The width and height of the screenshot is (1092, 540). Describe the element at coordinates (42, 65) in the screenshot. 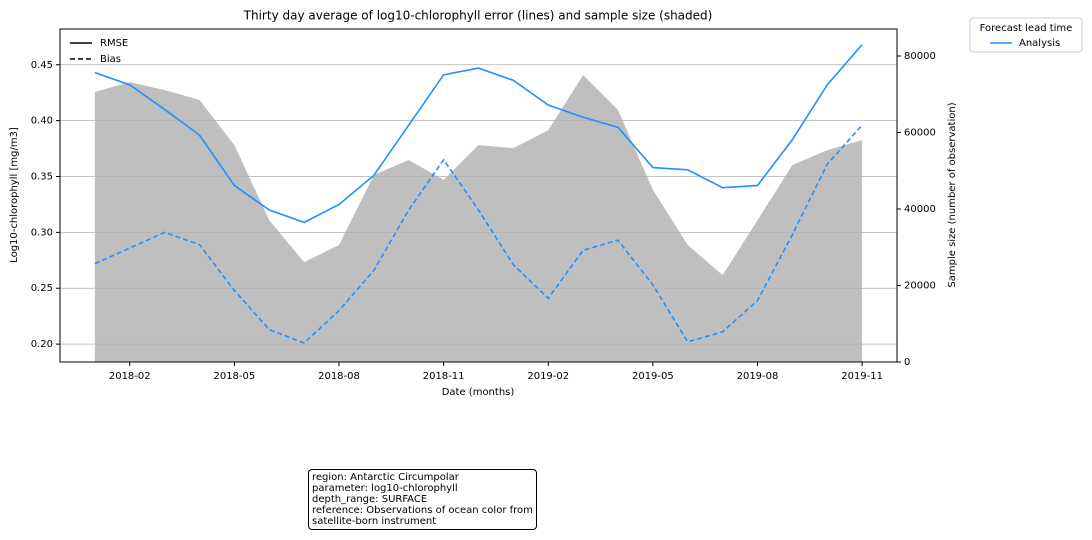

I see `y-tick-label: 0.45` at that location.